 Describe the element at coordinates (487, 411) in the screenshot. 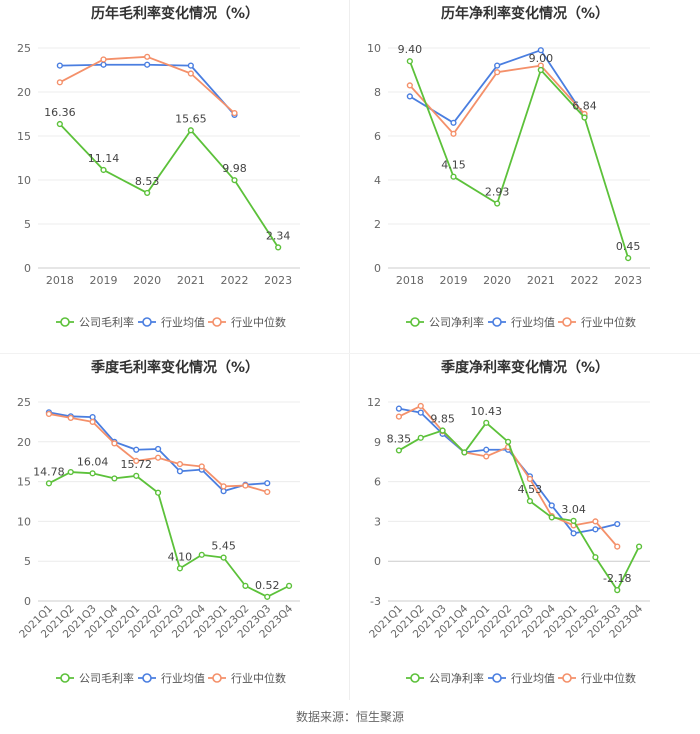

I see `data-label: 10.43` at that location.